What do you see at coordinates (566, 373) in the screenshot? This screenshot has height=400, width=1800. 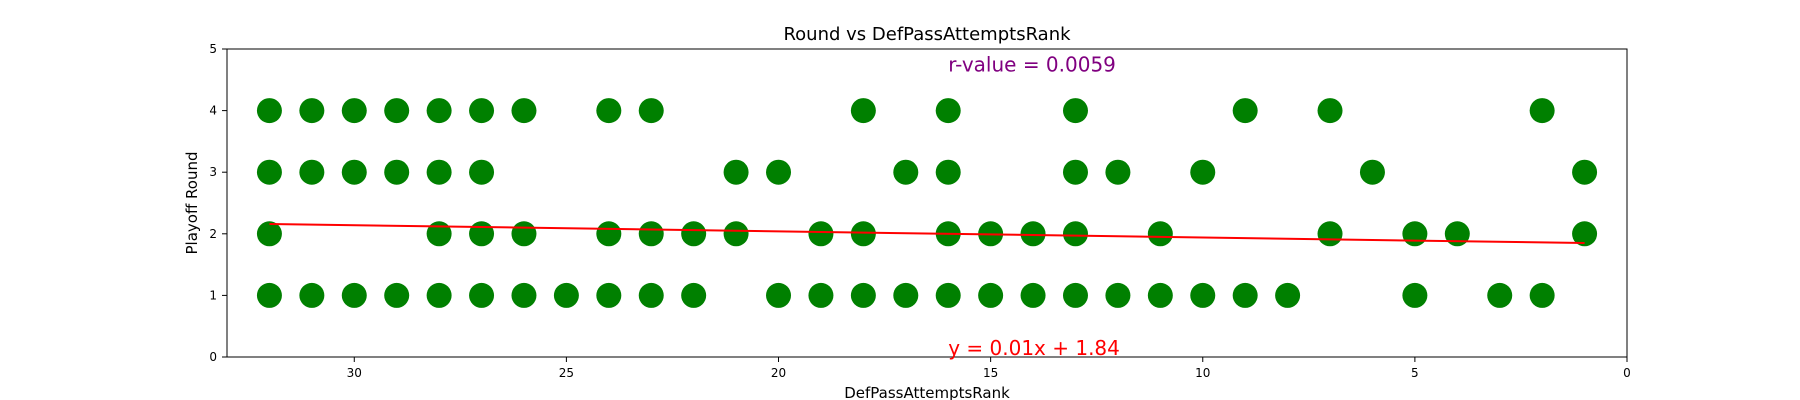 I see `x-tick-label: 25` at bounding box center [566, 373].